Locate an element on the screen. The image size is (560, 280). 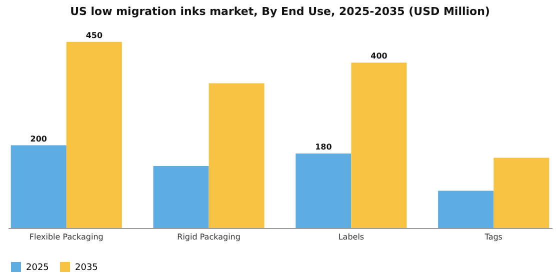
x-tick-label: Flexible Packaging is located at coordinates (66, 237).